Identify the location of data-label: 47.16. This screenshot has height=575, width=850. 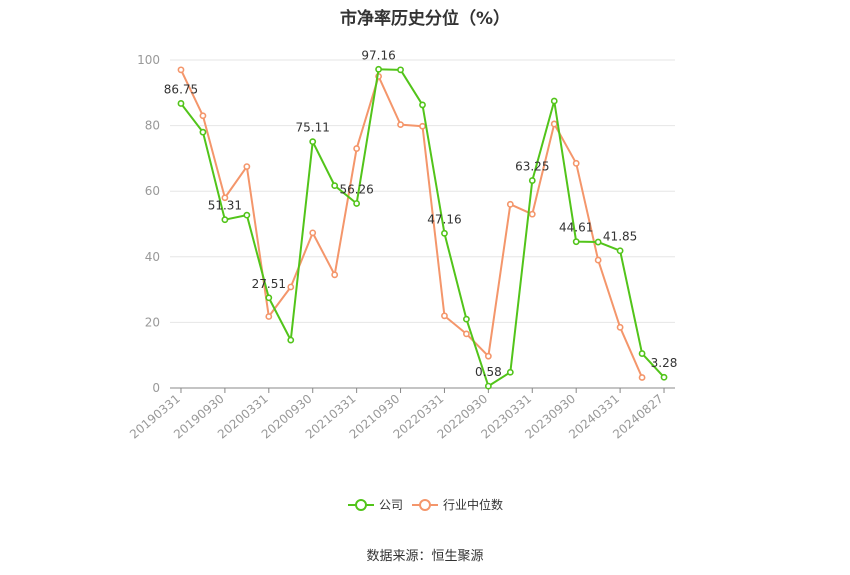
(444, 219).